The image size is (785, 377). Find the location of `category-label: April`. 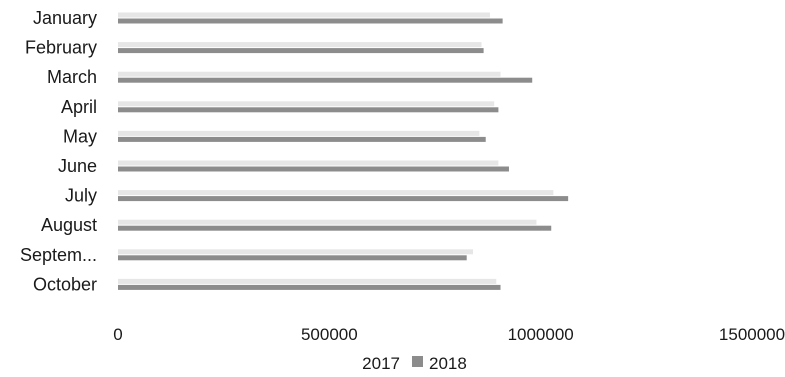

category-label: April is located at coordinates (79, 107).